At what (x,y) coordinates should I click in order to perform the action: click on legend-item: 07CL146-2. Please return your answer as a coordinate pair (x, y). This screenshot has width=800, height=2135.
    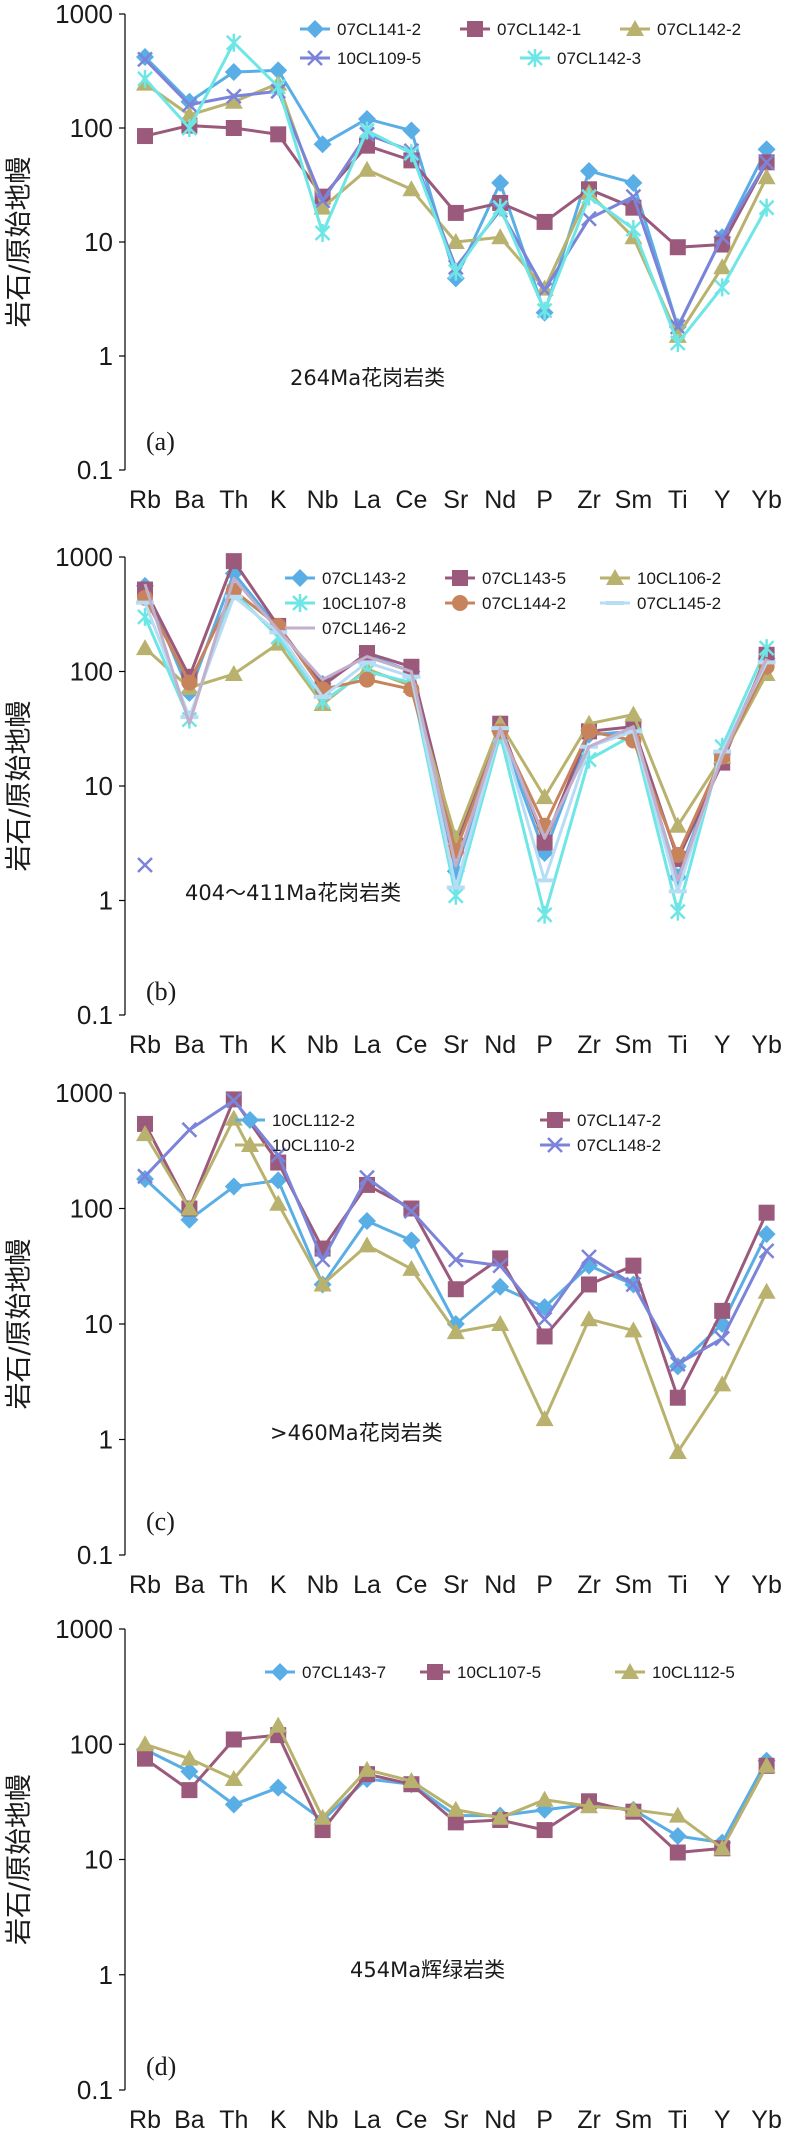
    Looking at the image, I should click on (345, 628).